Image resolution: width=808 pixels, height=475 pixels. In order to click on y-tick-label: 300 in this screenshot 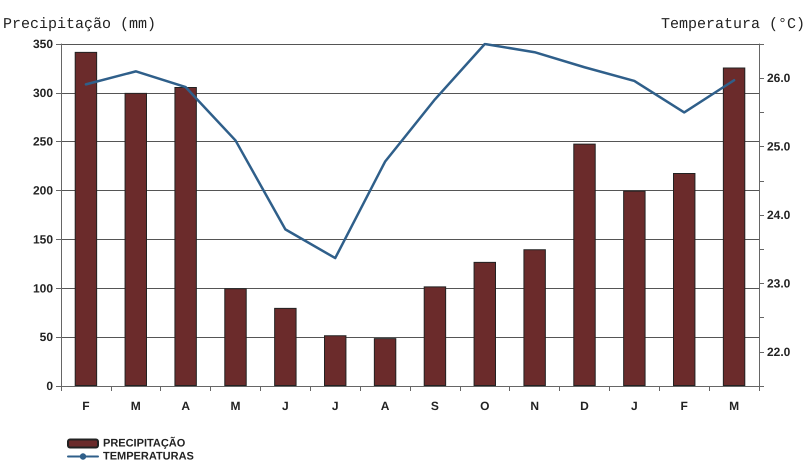, I will do `click(43, 93)`.